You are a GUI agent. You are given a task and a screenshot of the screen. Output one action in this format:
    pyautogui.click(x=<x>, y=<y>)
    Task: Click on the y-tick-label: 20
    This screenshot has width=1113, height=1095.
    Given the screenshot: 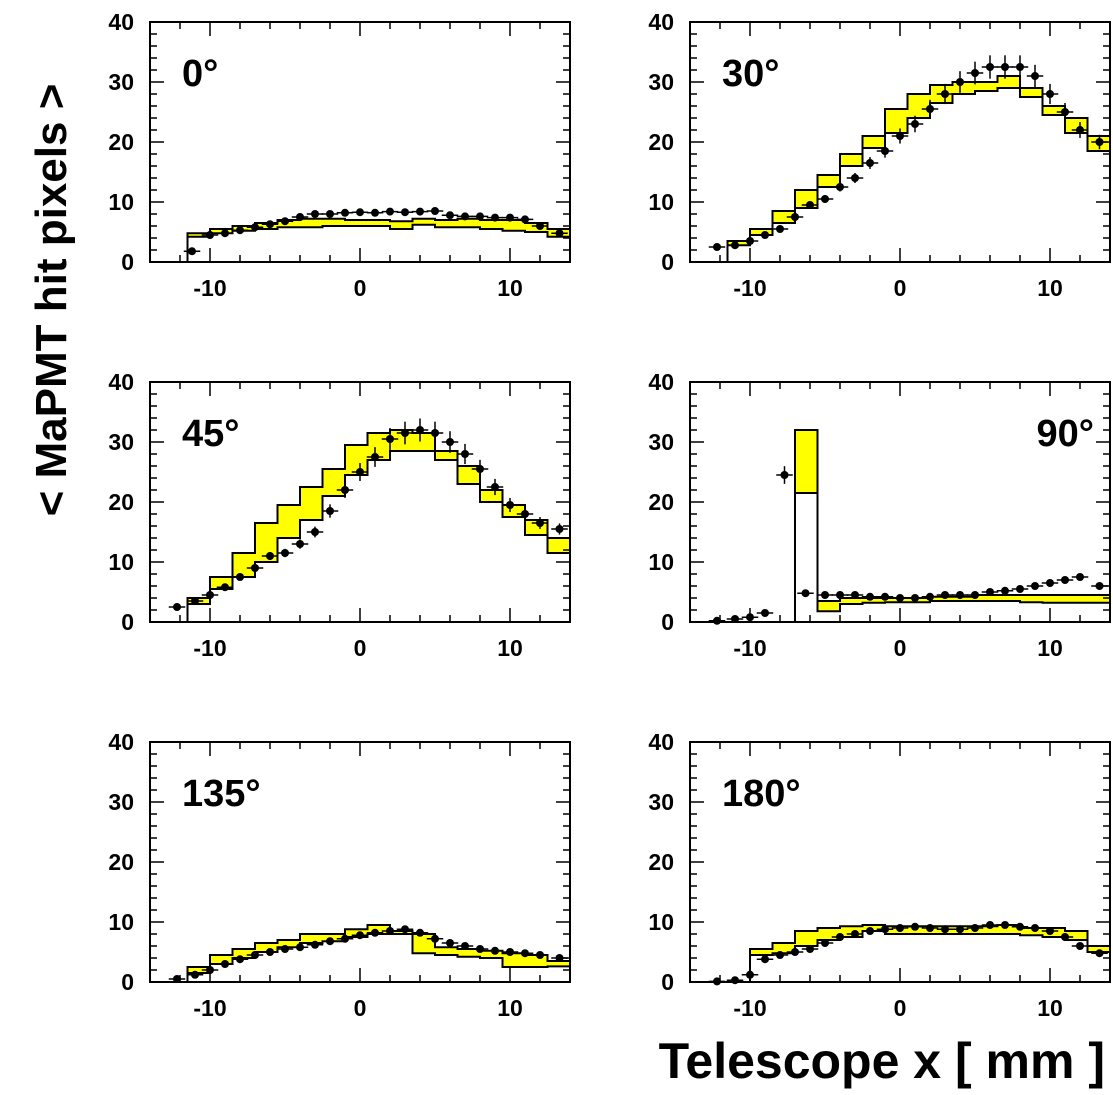 What is the action you would take?
    pyautogui.click(x=121, y=142)
    